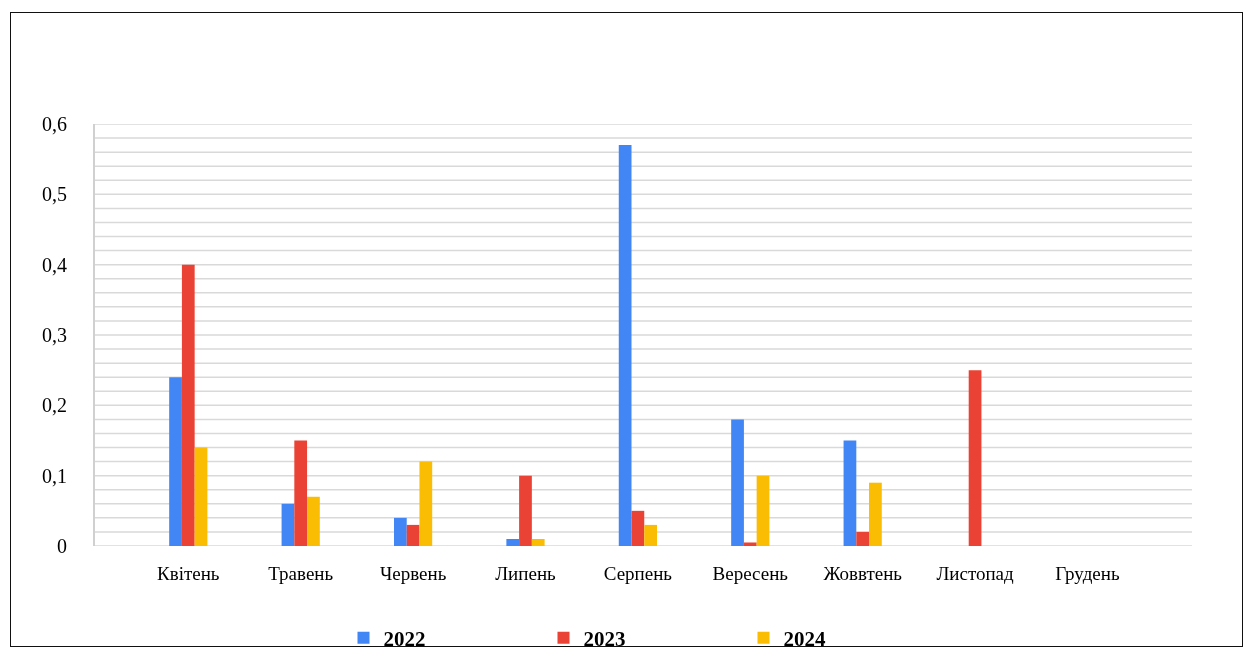 The height and width of the screenshot is (648, 1245). Describe the element at coordinates (404, 637) in the screenshot. I see `legend-label: 2022` at that location.